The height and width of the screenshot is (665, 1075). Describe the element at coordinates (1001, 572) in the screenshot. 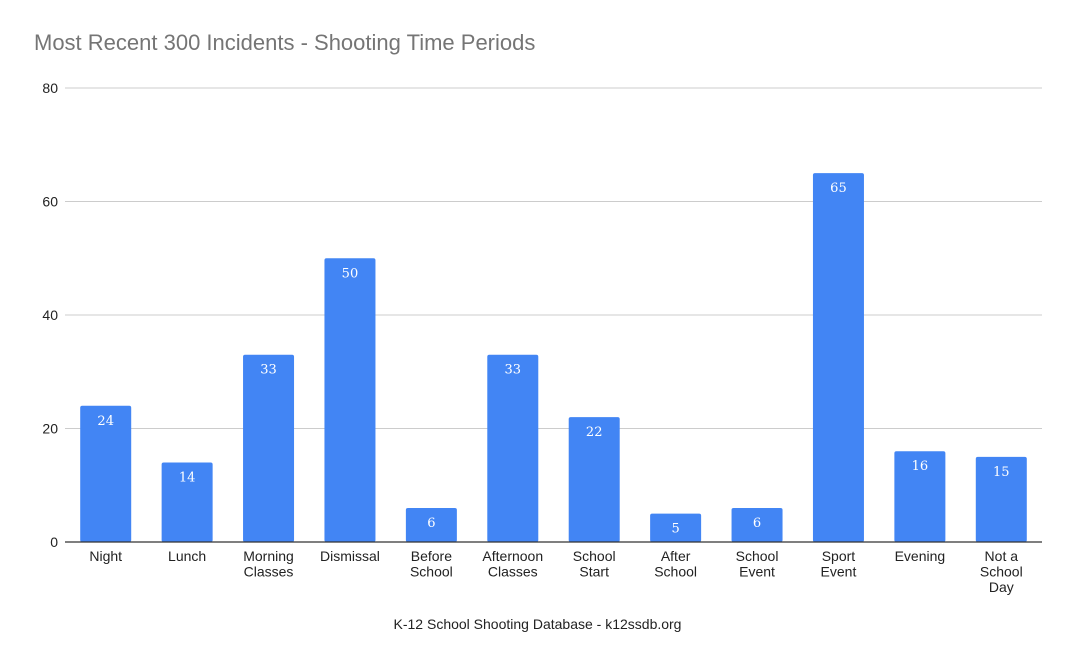

I see `x-category-label-11-line-1: School` at that location.